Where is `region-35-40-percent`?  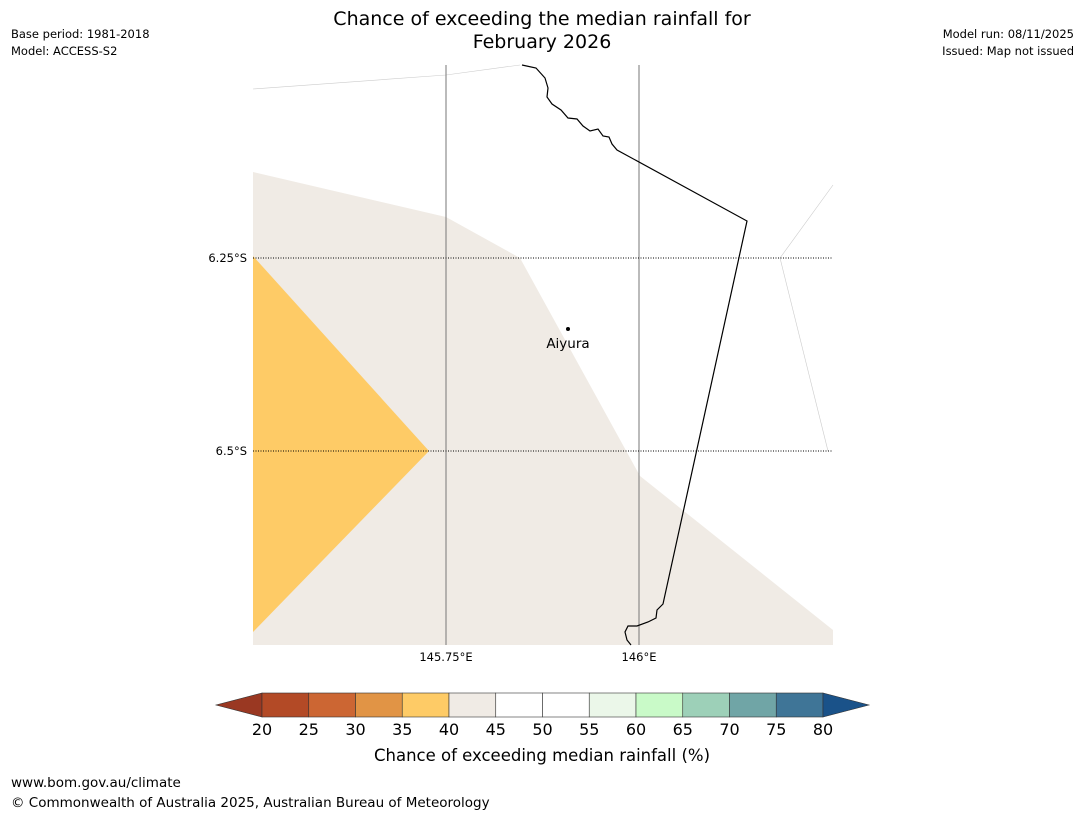 region-35-40-percent is located at coordinates (341, 444).